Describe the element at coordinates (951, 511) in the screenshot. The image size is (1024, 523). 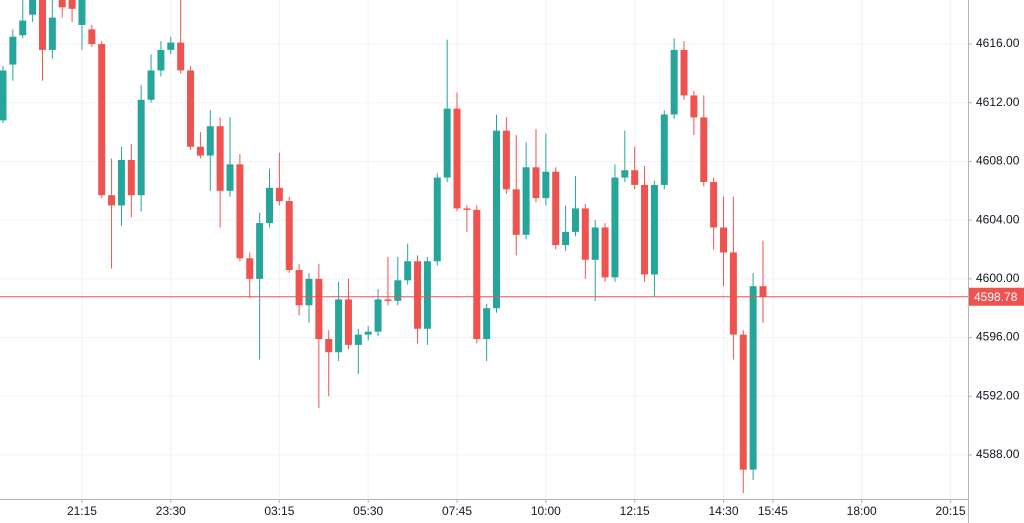
I see `x-tick-label: 20:15` at that location.